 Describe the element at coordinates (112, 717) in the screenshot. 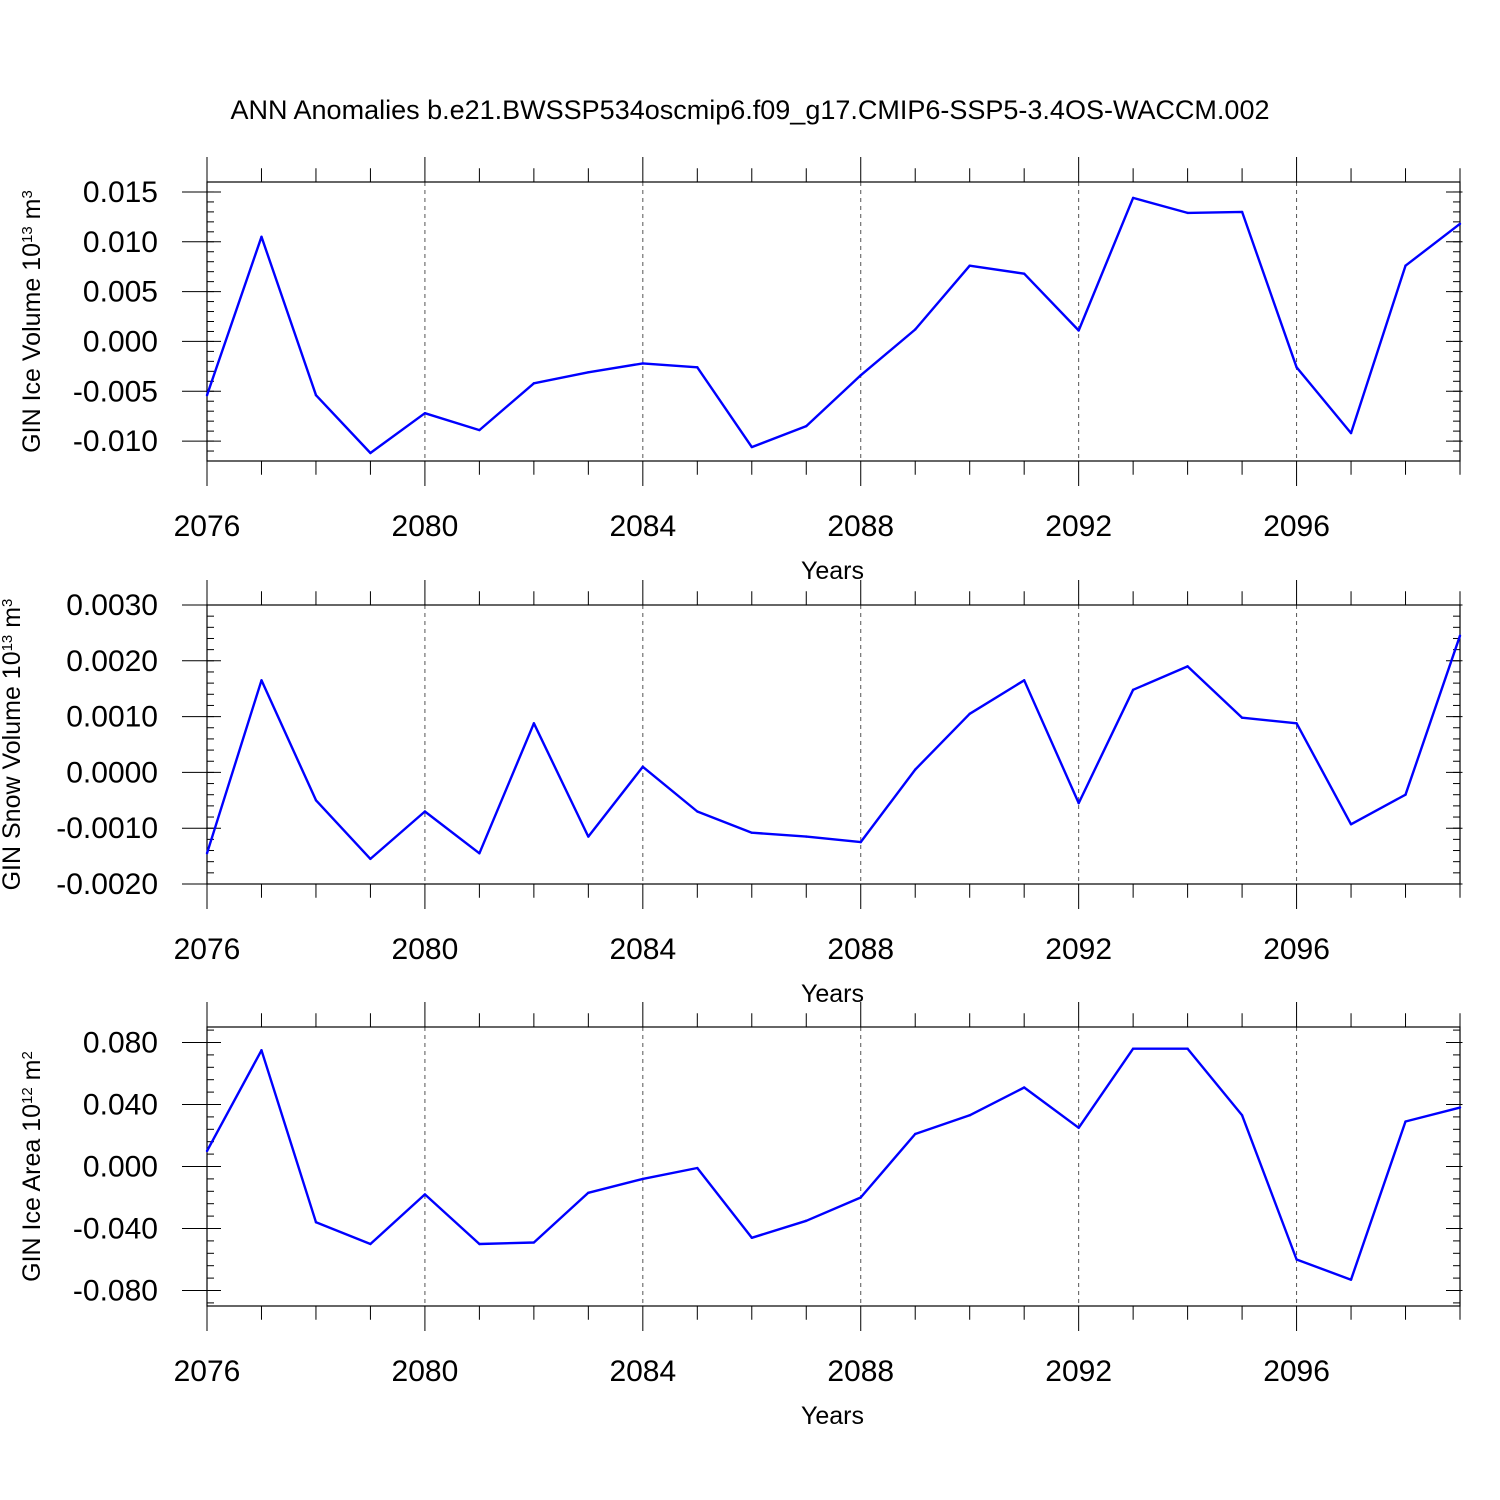

I see `y-tick-label: 0.0010` at that location.